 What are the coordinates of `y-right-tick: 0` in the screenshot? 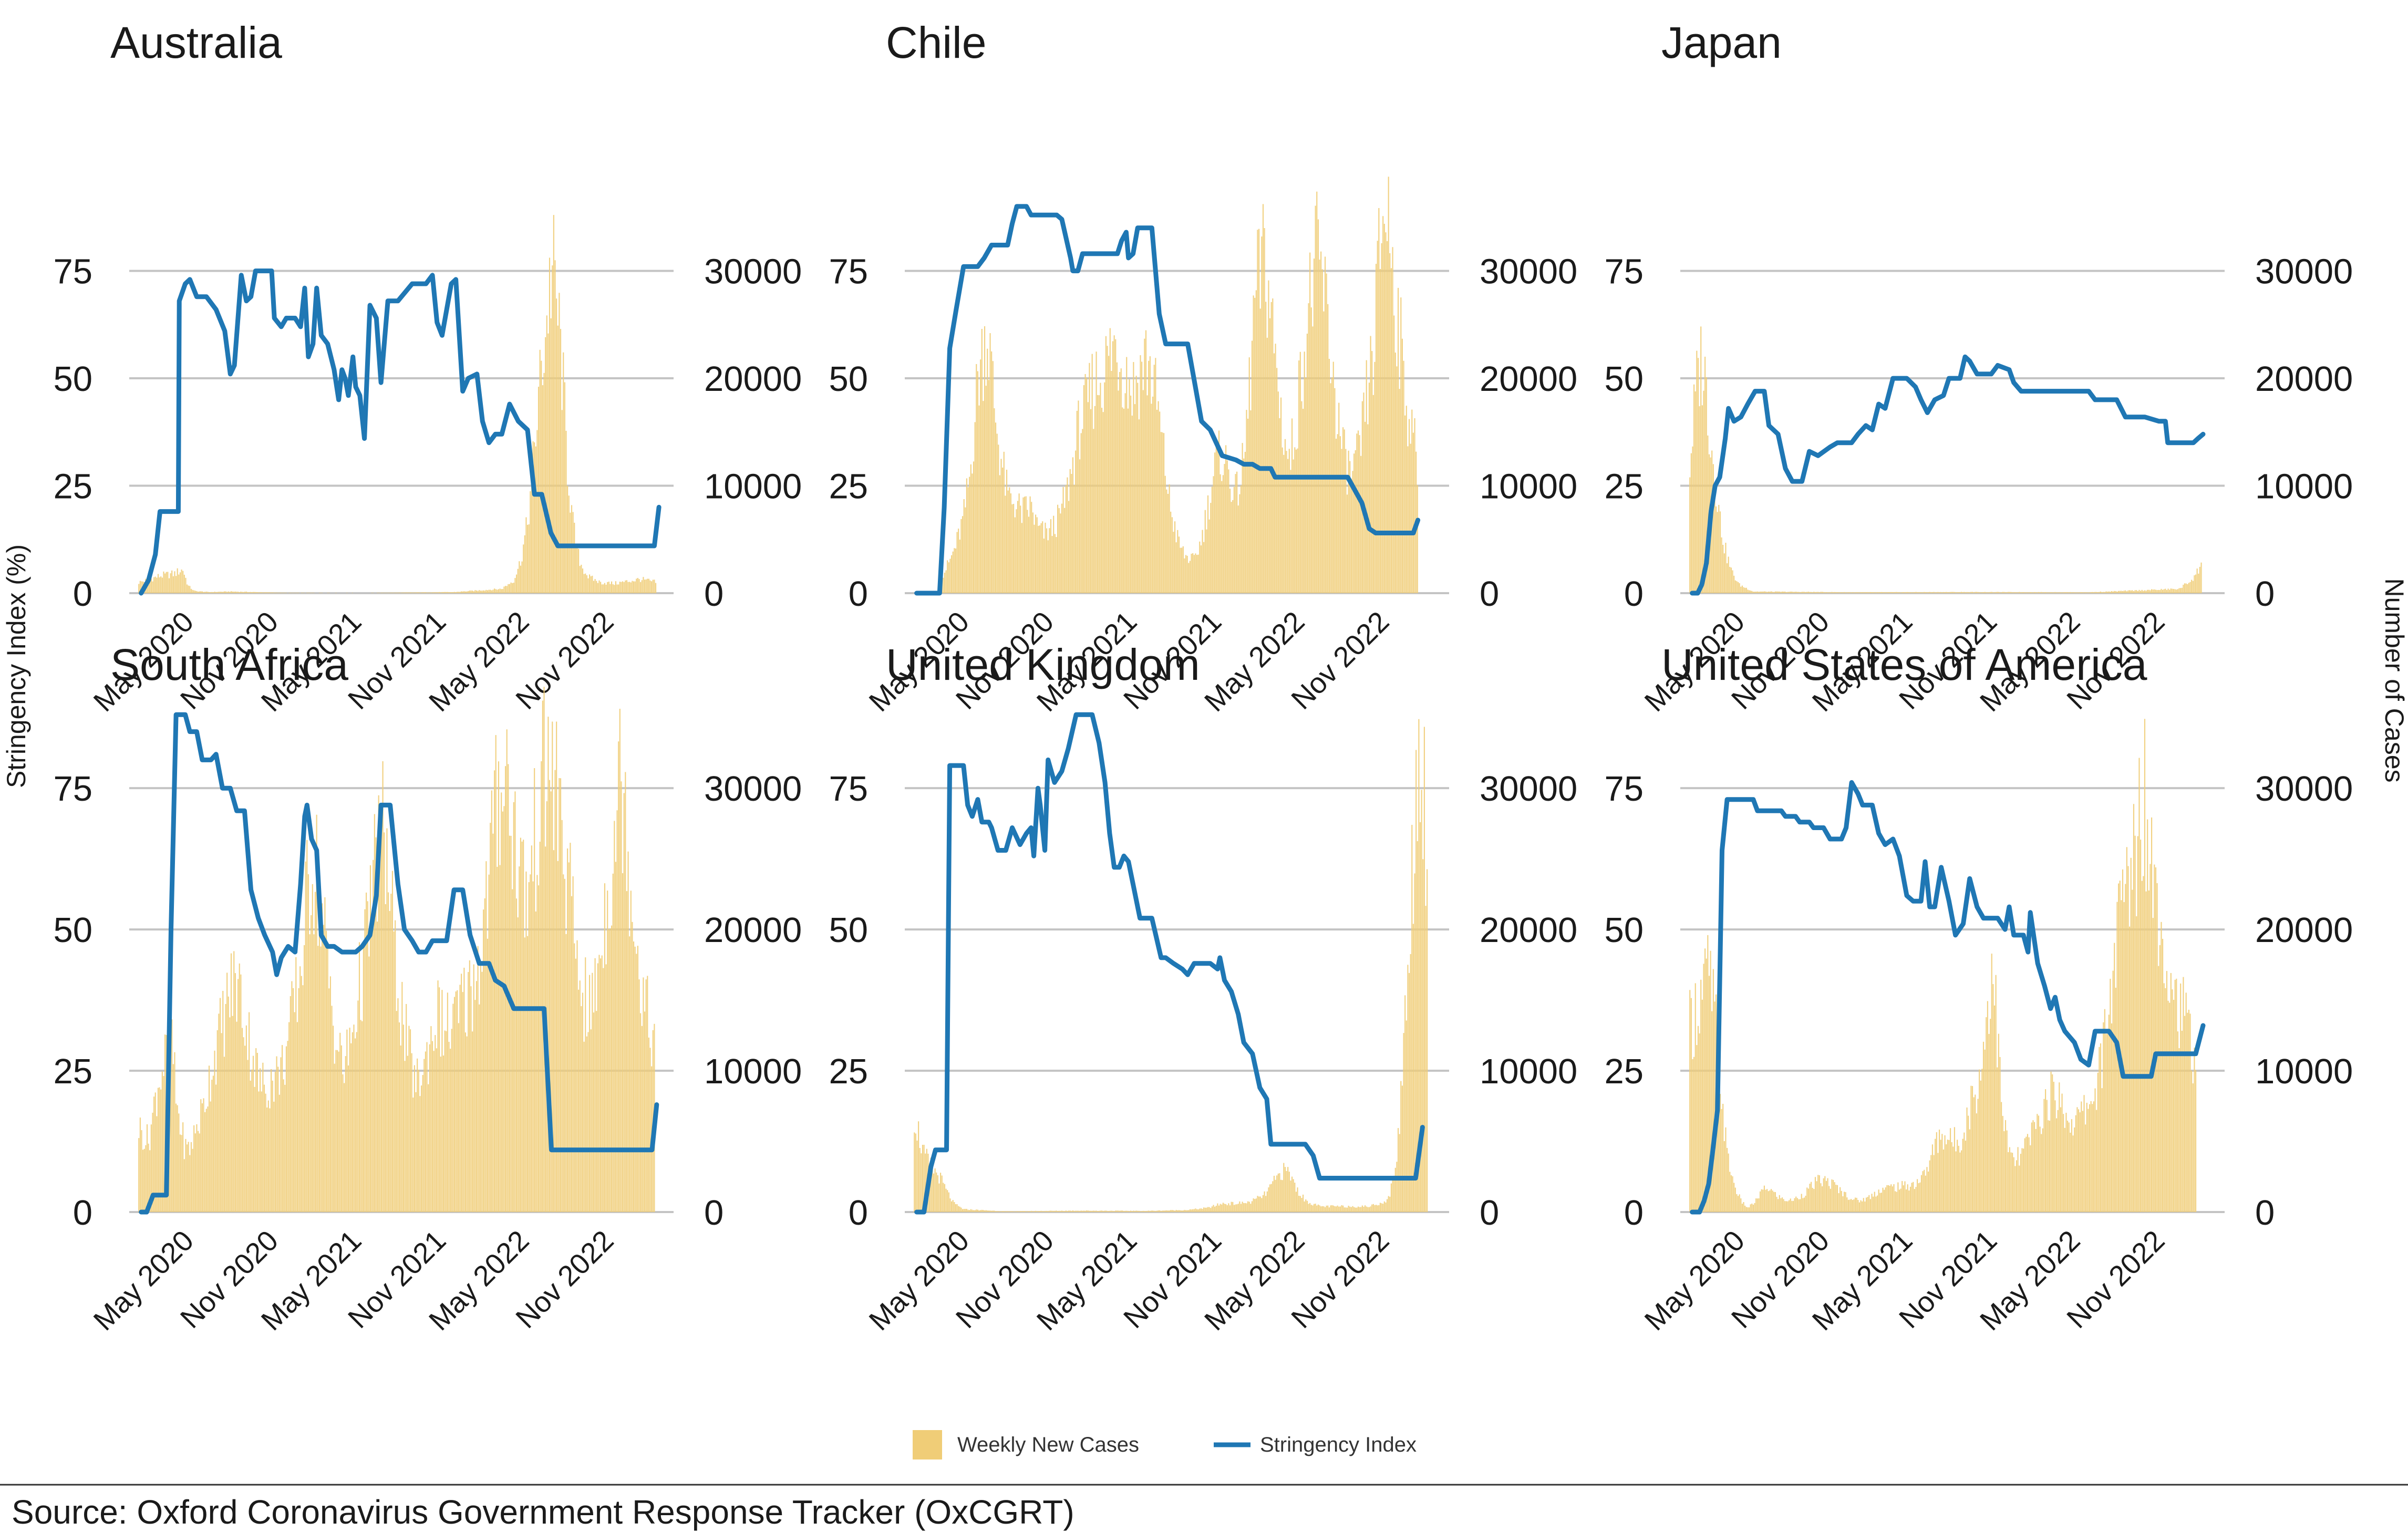 It's located at (714, 1213).